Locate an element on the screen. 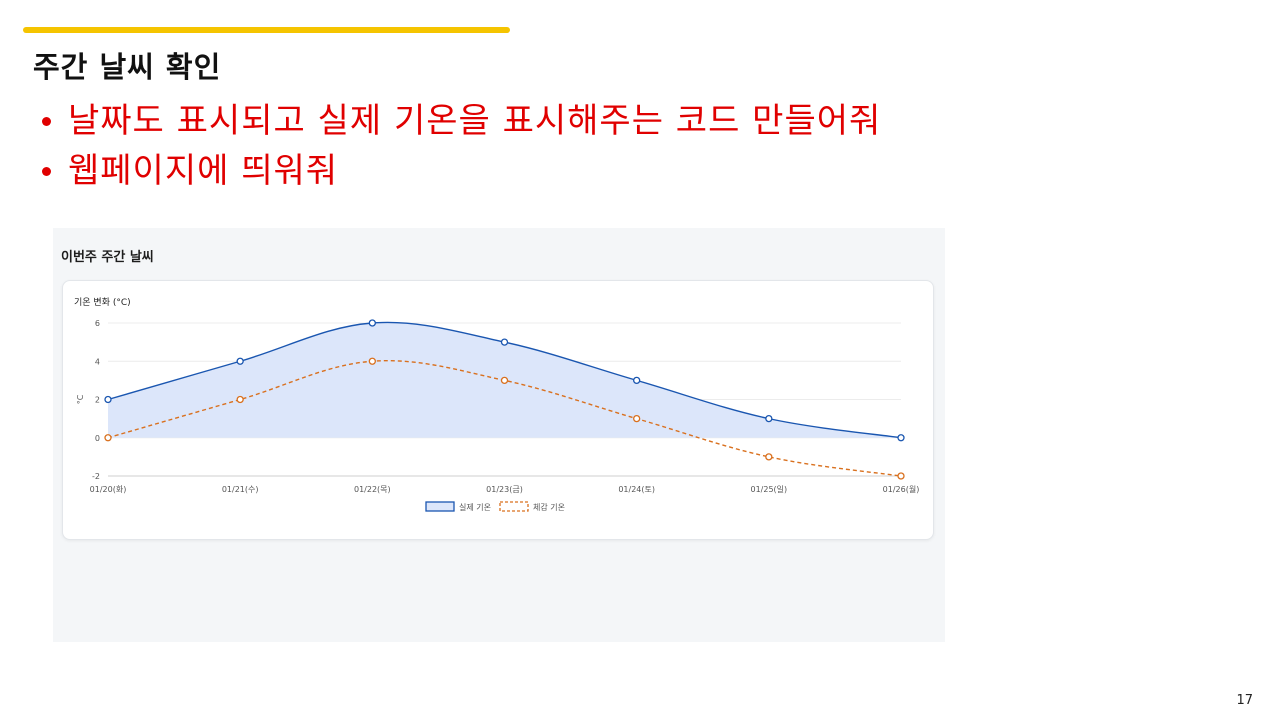 This screenshot has height=720, width=1280. x-tick-label: 01/23(금) is located at coordinates (504, 489).